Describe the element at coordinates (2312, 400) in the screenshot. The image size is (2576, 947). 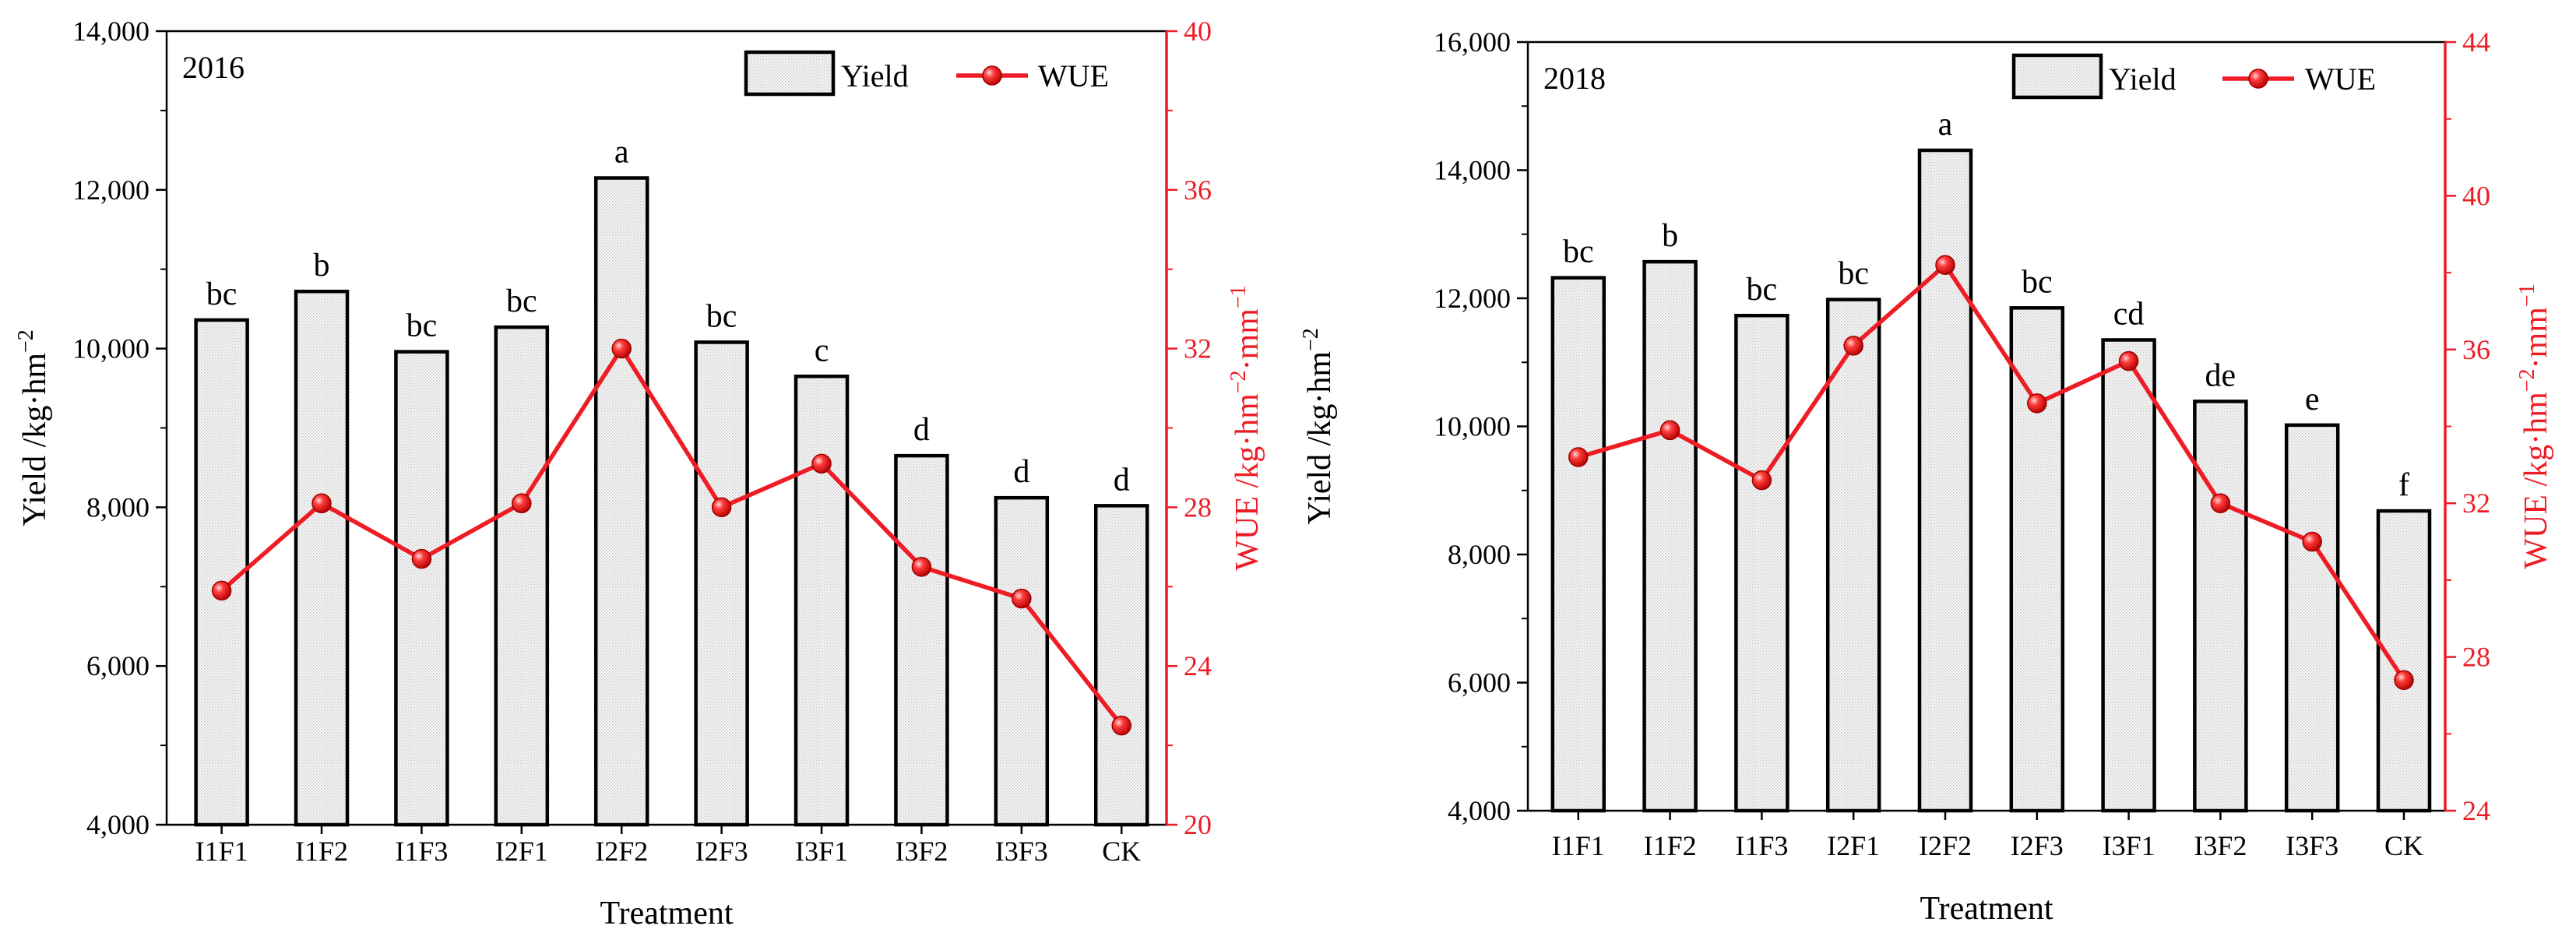
I see `significance-label-I3F3: e` at that location.